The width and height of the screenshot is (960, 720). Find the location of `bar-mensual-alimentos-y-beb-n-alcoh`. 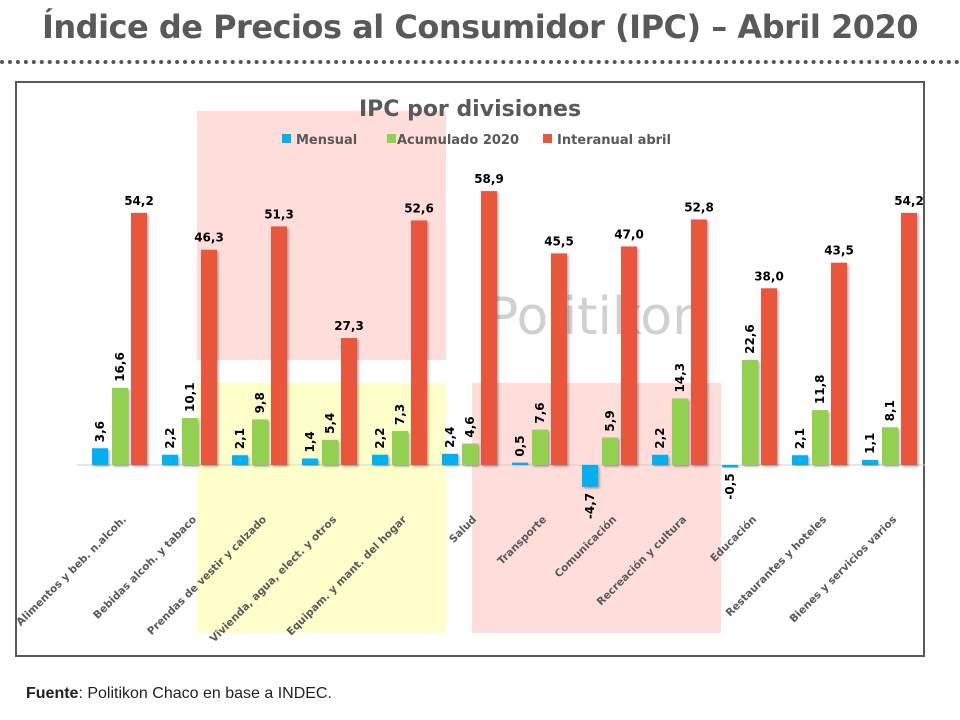

bar-mensual-alimentos-y-beb-n-alcoh is located at coordinates (100, 456).